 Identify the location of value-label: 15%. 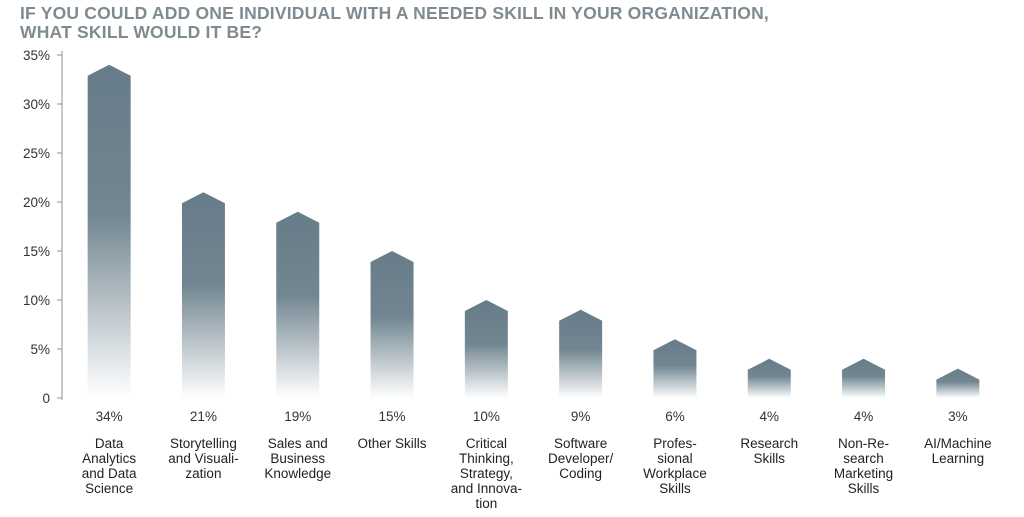
(392, 416).